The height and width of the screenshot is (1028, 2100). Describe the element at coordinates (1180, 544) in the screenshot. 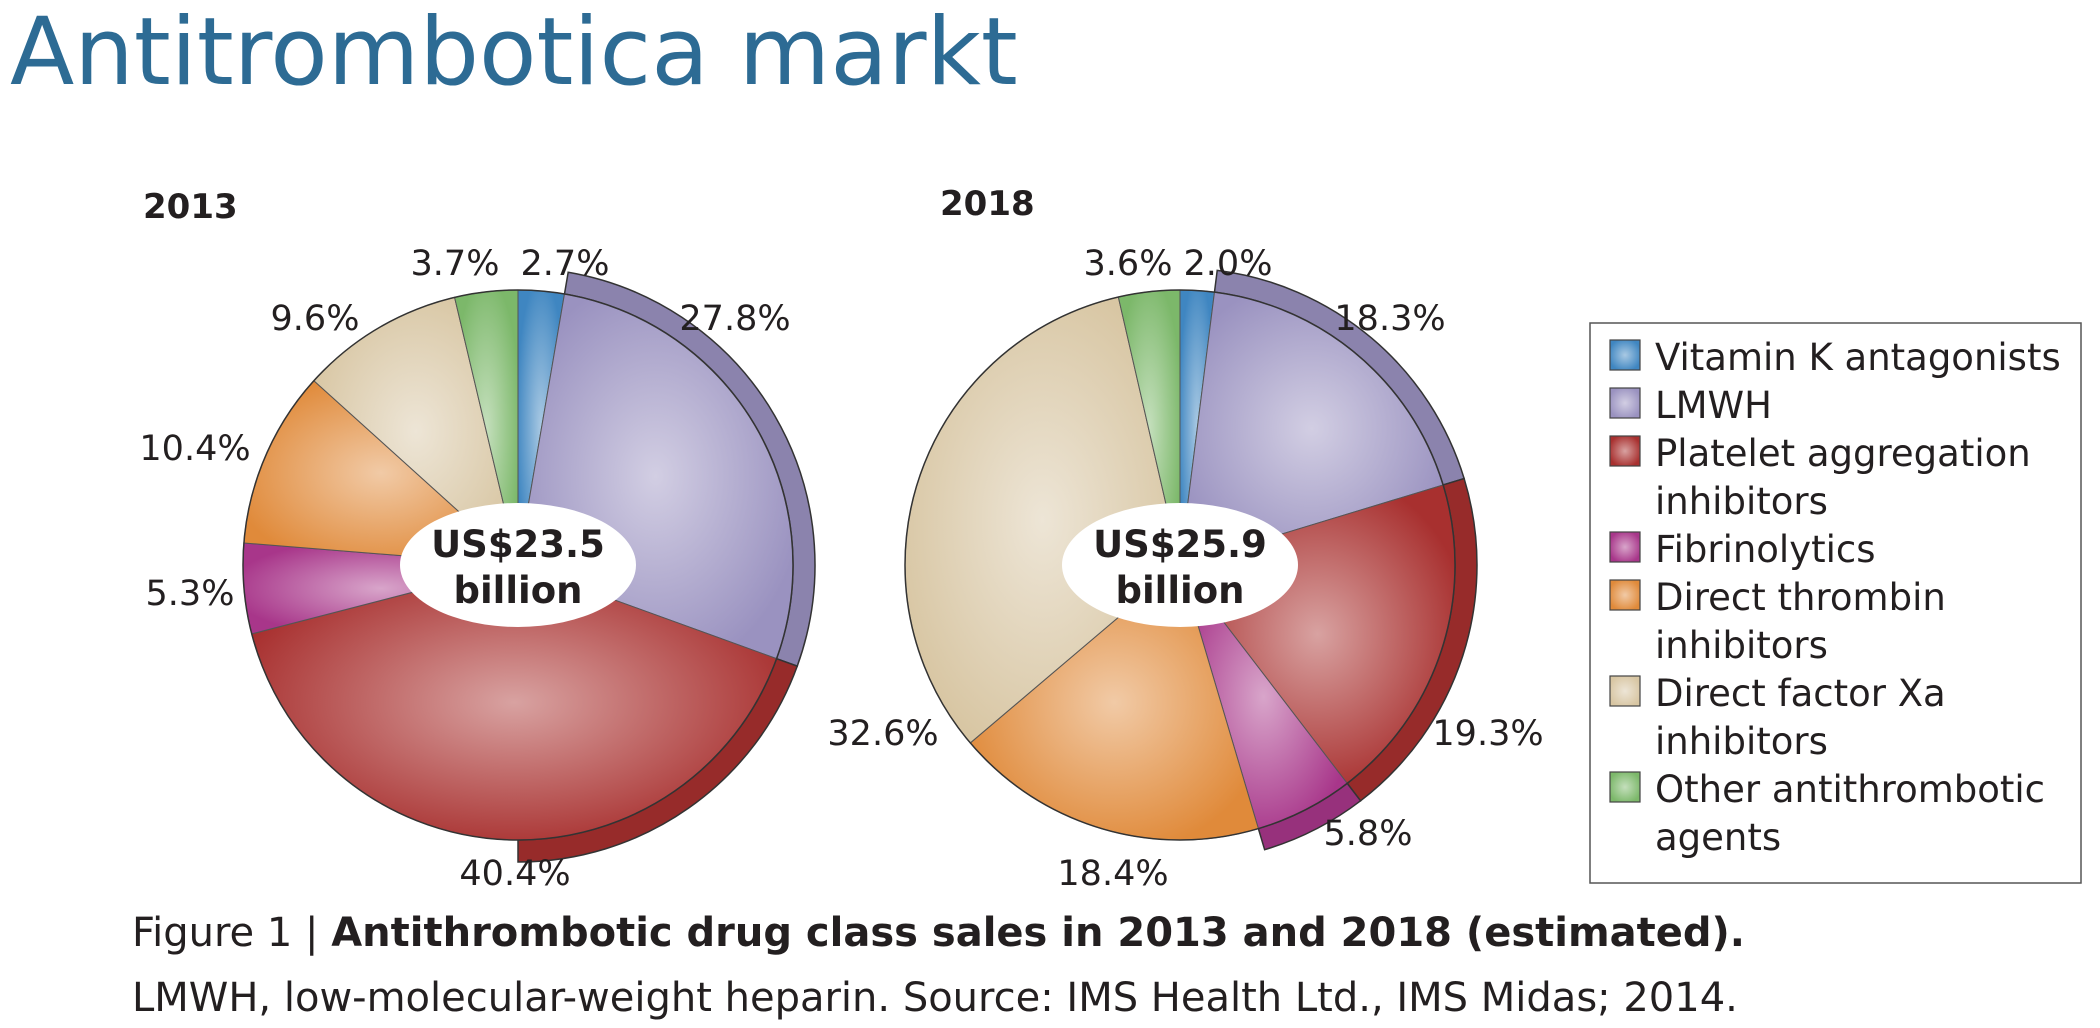

I see `pie-total-value: US$25.9` at that location.